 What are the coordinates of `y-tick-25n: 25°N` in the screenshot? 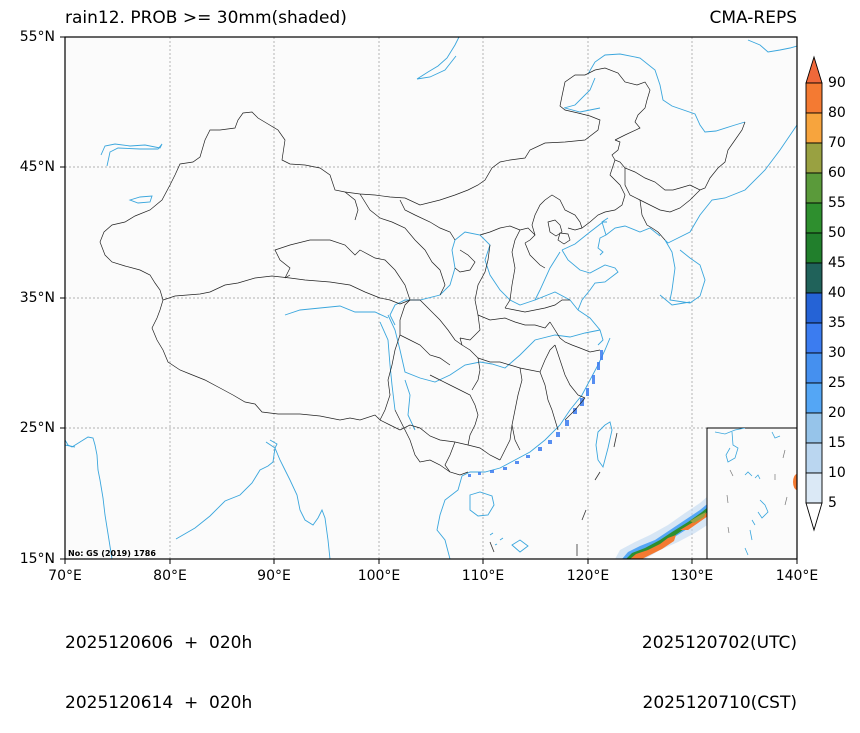 It's located at (37, 428).